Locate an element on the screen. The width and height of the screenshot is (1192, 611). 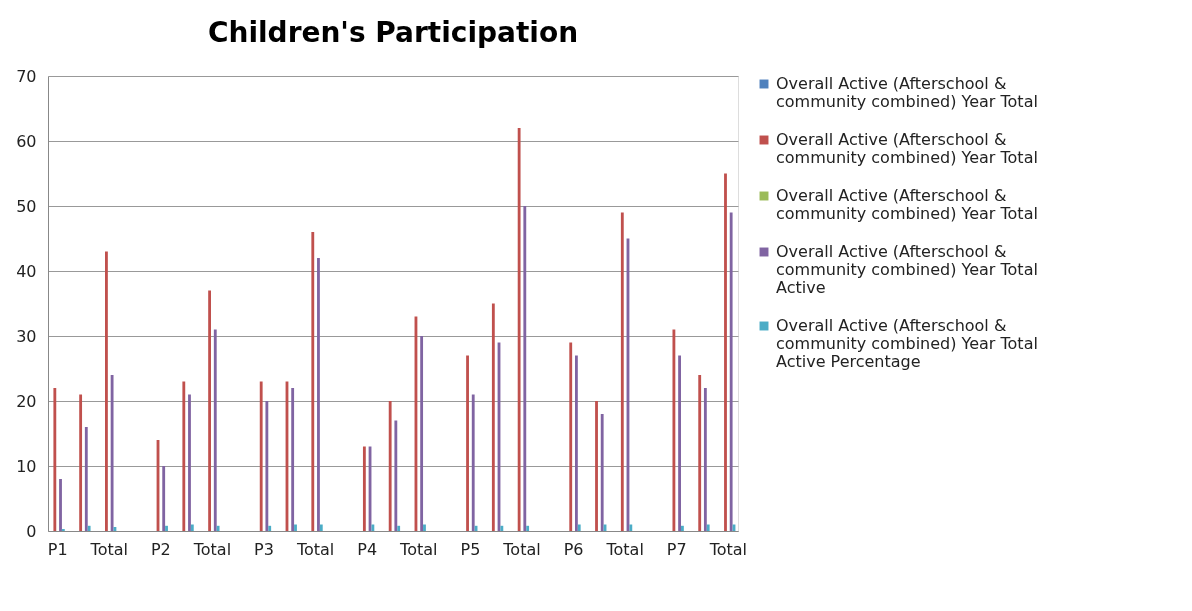
y-tick-label: 30 is located at coordinates (26, 336).